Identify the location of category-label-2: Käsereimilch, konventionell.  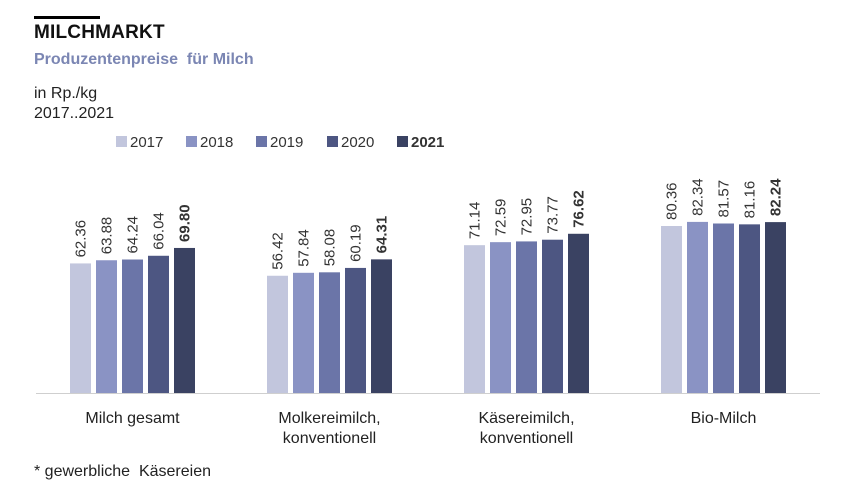
(526, 428).